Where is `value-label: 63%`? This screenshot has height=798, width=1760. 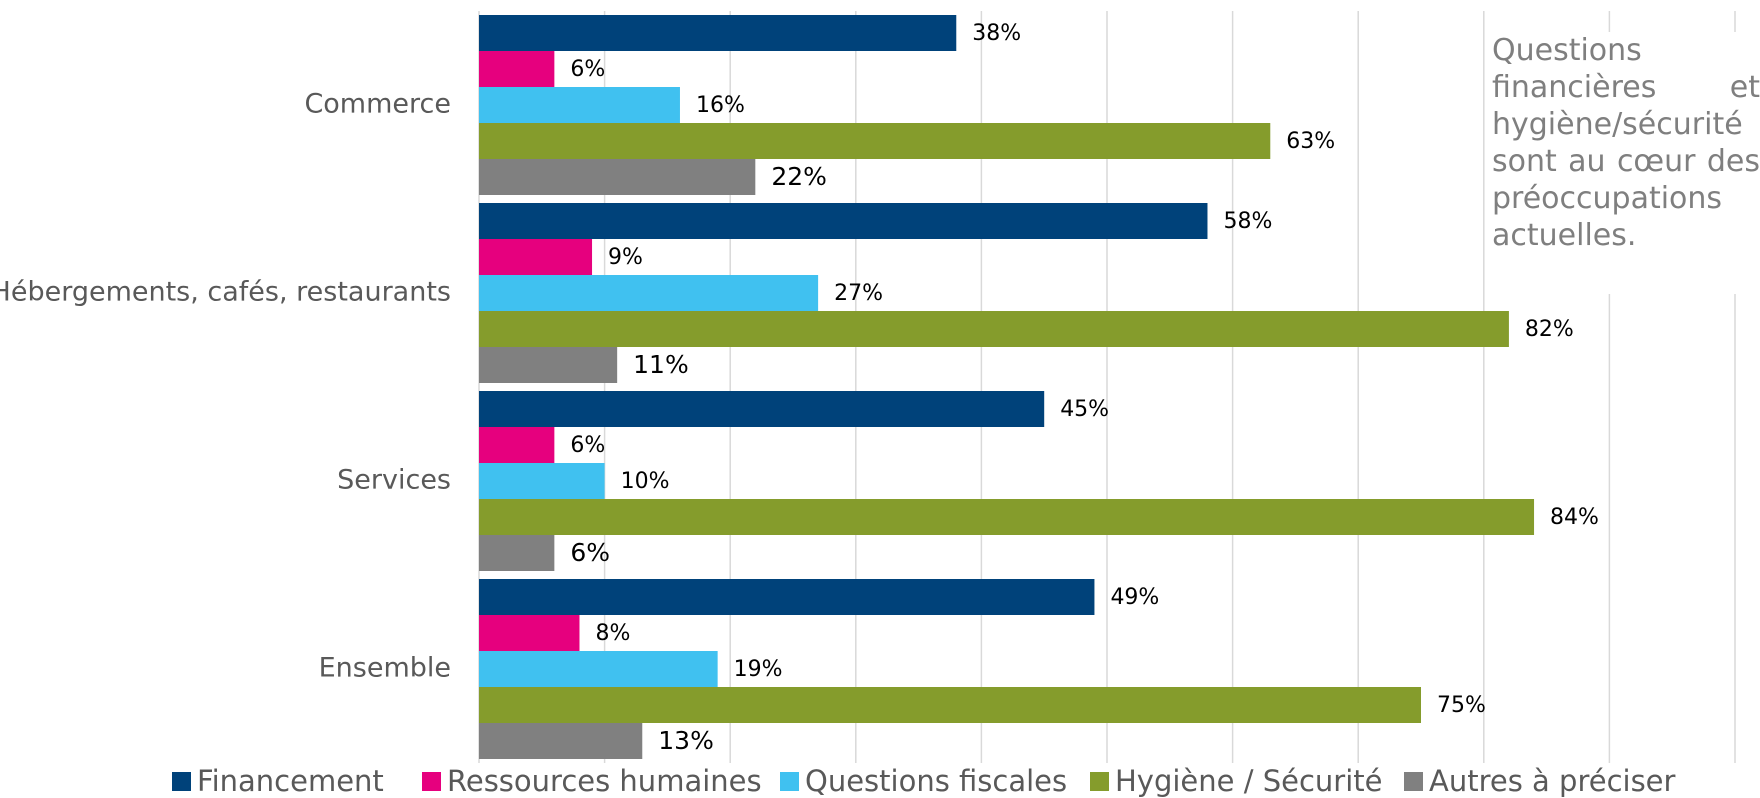 value-label: 63% is located at coordinates (1310, 141).